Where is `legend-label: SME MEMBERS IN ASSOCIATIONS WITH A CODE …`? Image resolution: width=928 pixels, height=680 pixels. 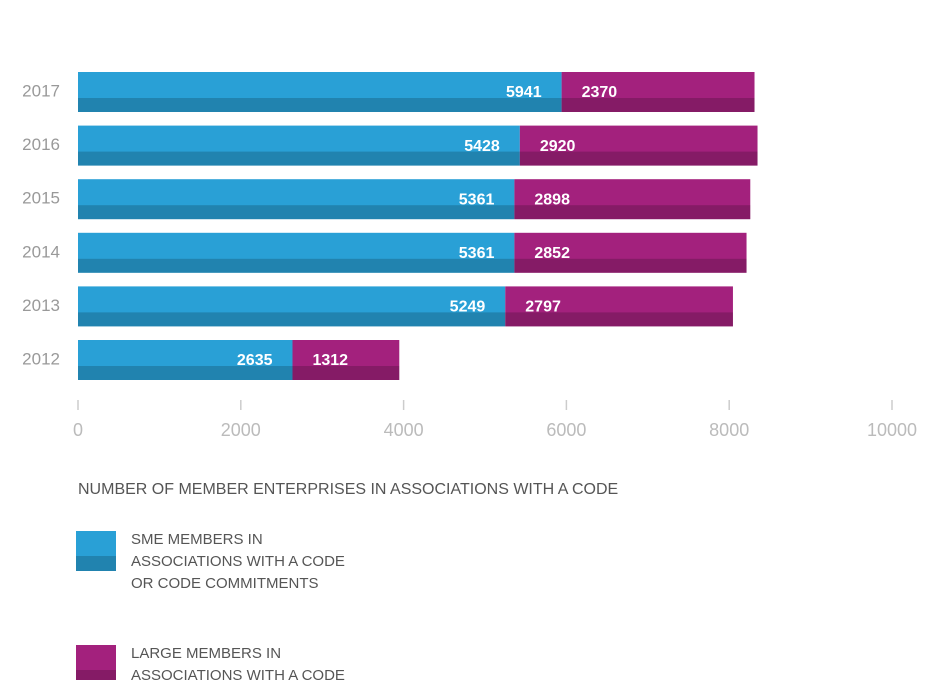
legend-label: SME MEMBERS IN ASSOCIATIONS WITH A CODE … is located at coordinates (238, 561).